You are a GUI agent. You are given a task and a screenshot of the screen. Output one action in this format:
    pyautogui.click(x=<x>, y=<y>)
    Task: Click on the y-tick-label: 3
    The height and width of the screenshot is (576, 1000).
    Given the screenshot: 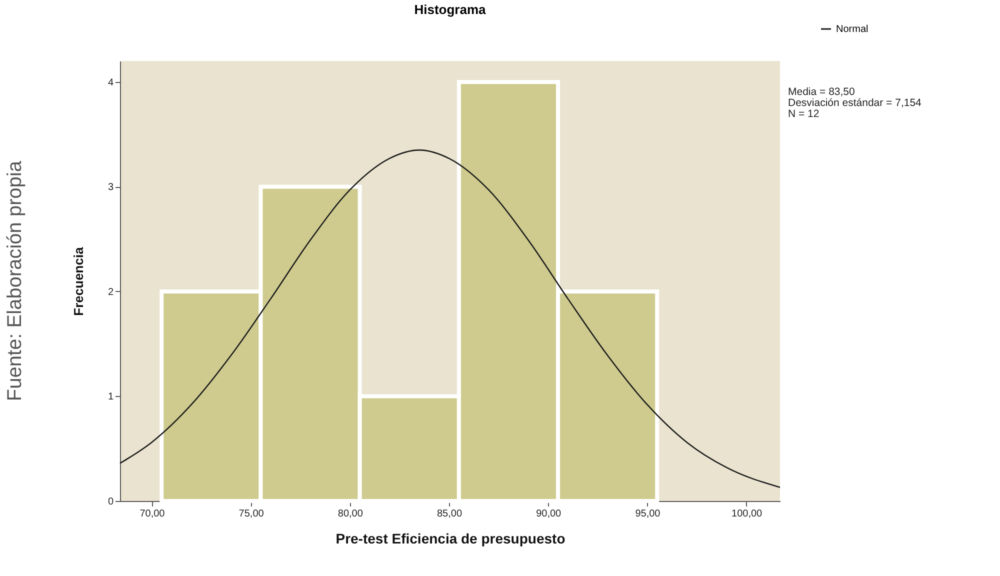 What is the action you would take?
    pyautogui.click(x=111, y=188)
    